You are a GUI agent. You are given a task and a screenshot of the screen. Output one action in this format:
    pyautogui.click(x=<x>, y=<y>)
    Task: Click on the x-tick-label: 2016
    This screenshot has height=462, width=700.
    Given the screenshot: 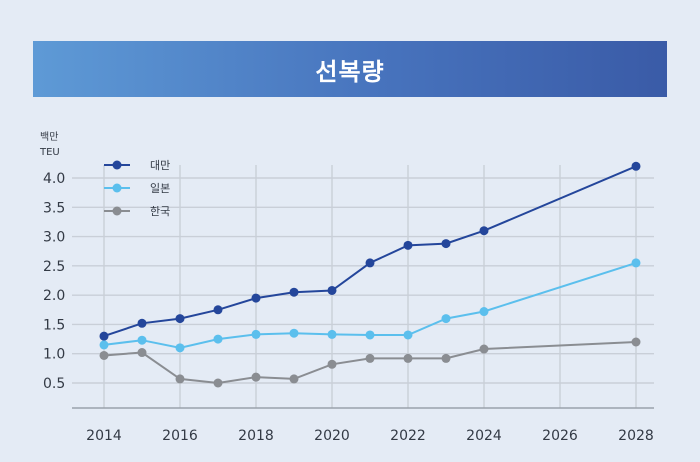 What is the action you would take?
    pyautogui.click(x=180, y=436)
    